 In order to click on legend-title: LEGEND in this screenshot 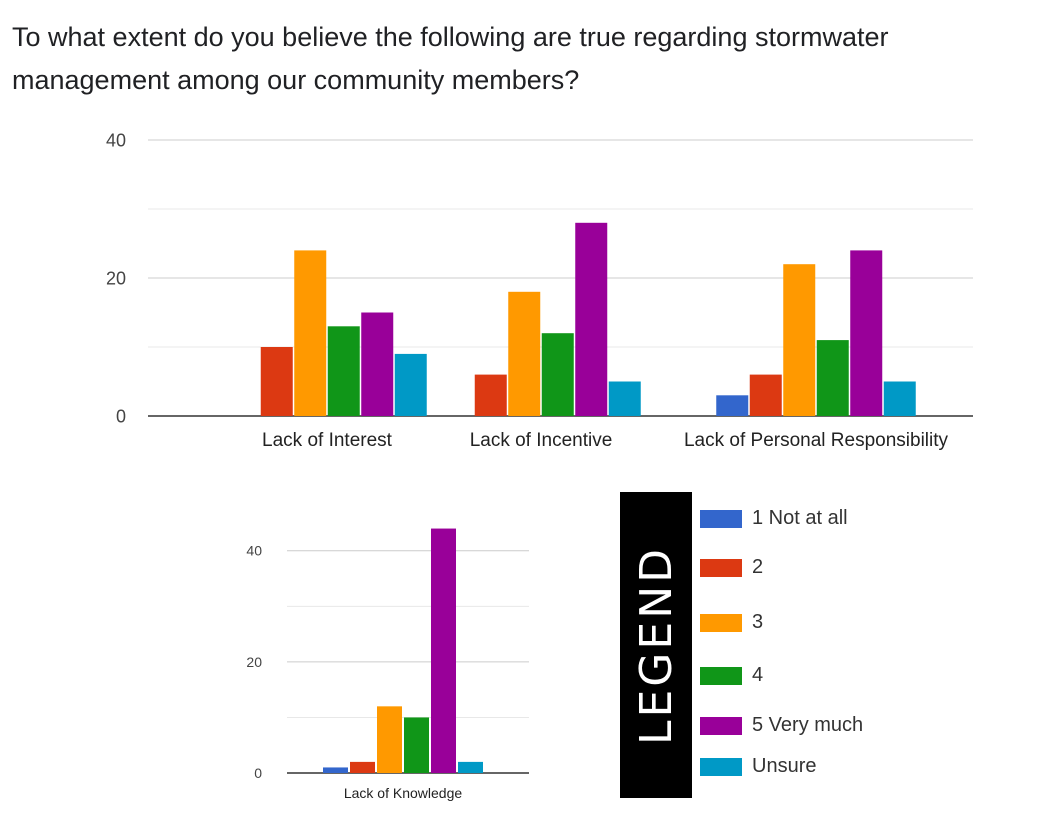, I will do `click(656, 645)`.